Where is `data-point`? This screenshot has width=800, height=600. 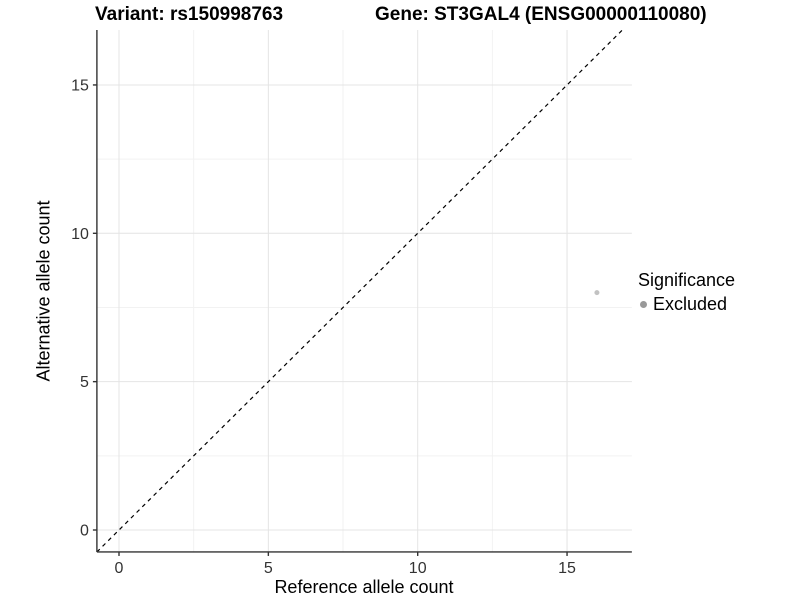 data-point is located at coordinates (597, 293).